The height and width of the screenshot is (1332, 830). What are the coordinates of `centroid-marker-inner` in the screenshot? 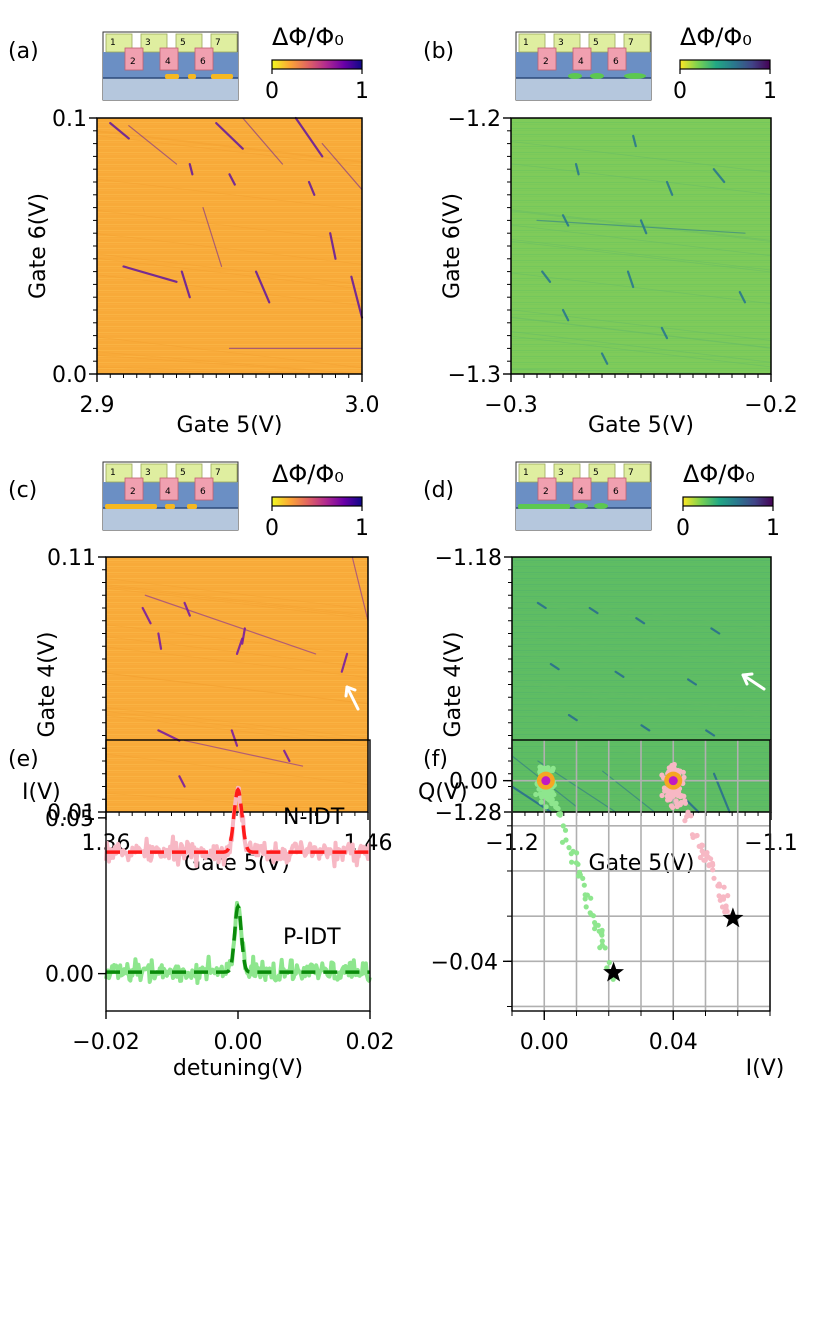 It's located at (673, 781).